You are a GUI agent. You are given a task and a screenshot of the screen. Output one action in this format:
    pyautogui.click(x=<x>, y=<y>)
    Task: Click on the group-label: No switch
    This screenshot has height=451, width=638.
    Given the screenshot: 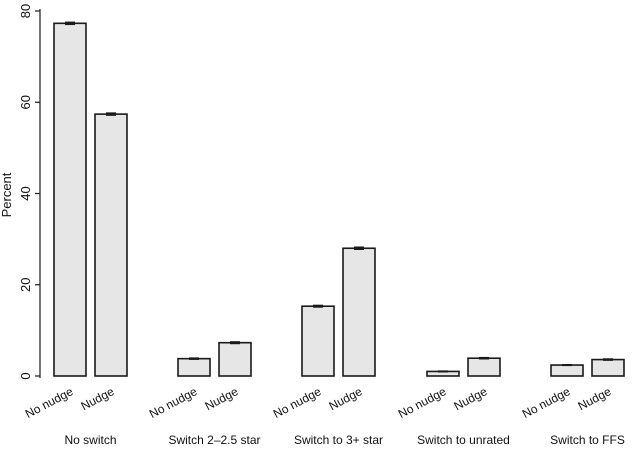 What is the action you would take?
    pyautogui.click(x=90, y=440)
    